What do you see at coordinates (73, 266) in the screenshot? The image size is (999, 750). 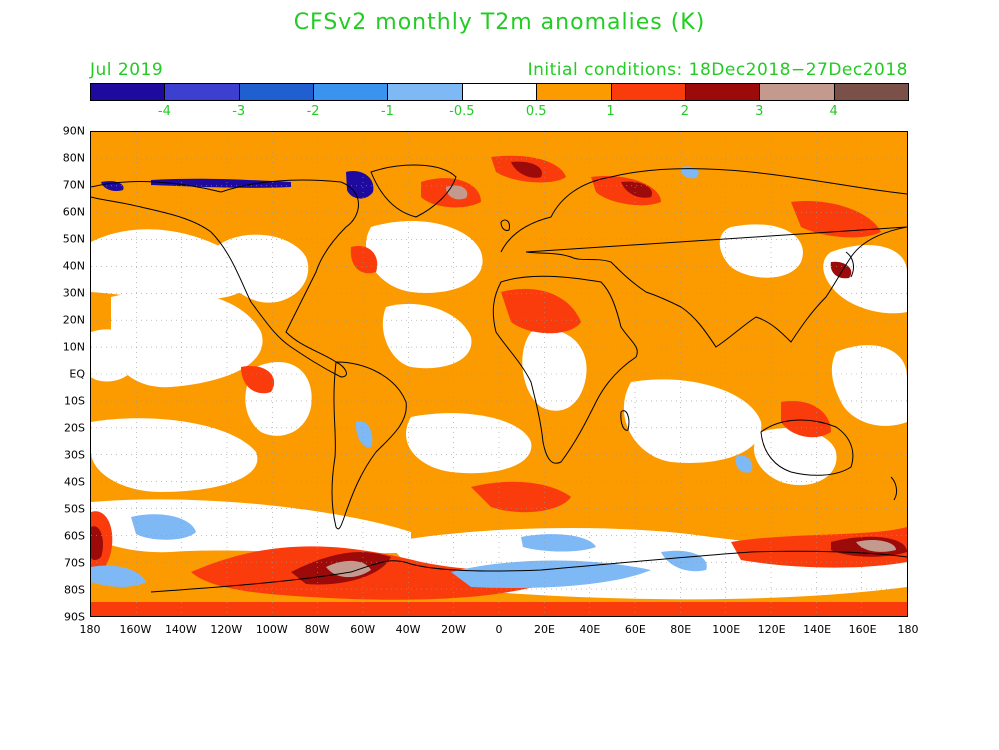 I see `latitude-label: 40N` at bounding box center [73, 266].